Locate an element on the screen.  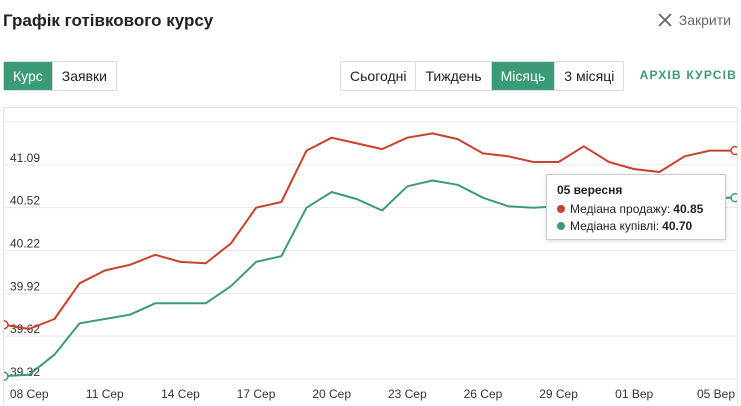
y-tick-label: 41.09 is located at coordinates (25, 158).